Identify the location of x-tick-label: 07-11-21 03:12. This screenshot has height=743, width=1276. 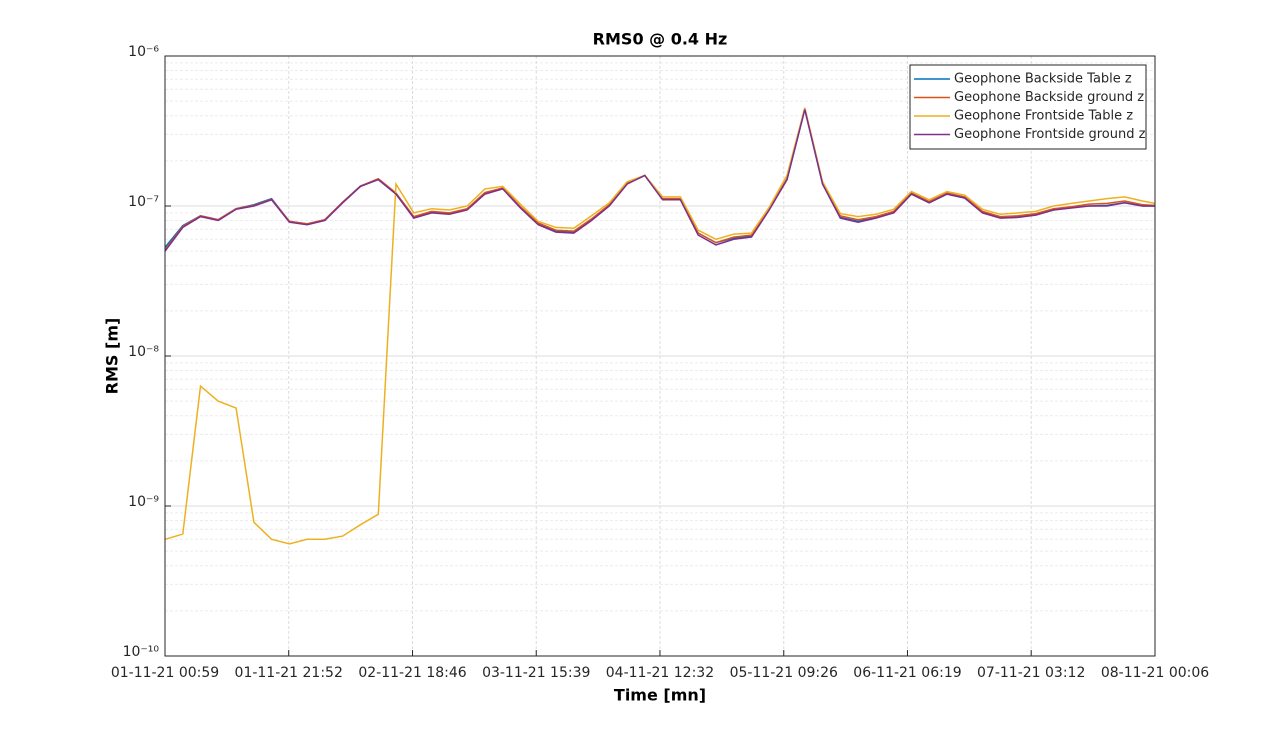
(1031, 673).